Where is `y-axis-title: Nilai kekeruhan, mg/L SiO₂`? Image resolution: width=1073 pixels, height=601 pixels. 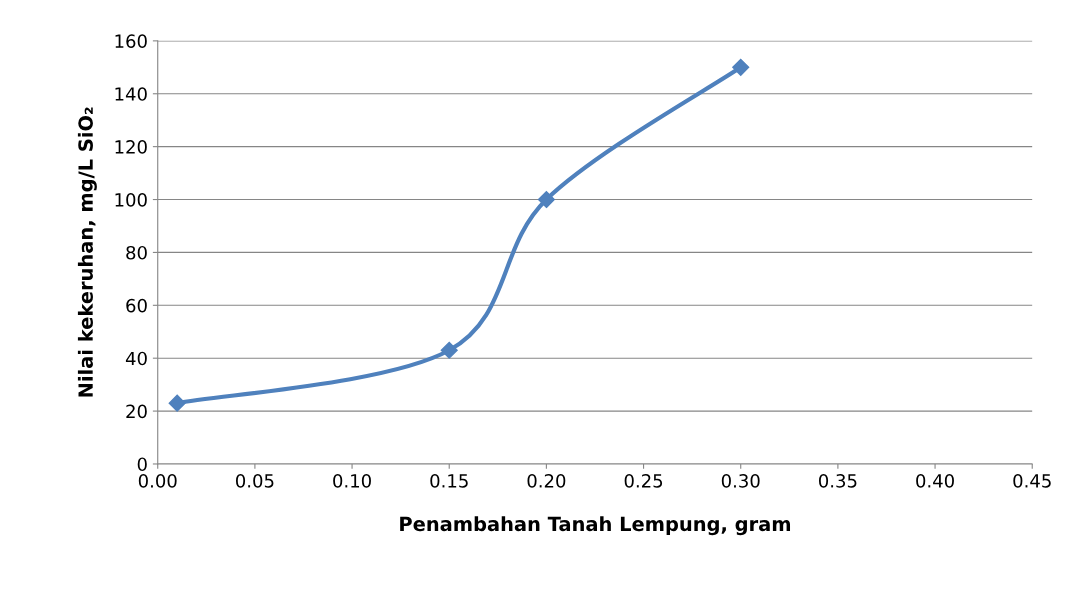
y-axis-title: Nilai kekeruhan, mg/L SiO₂ is located at coordinates (87, 252).